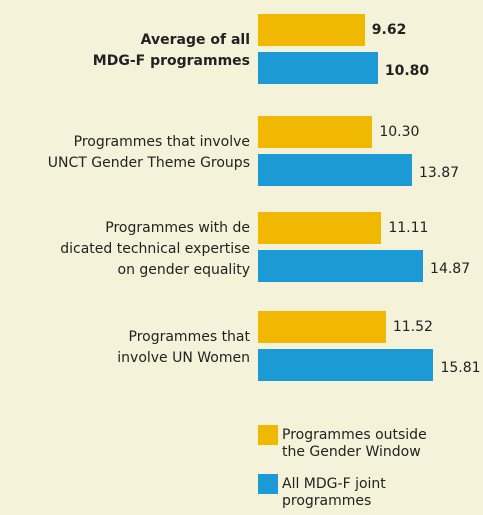 The image size is (483, 515). I want to click on value-label: 15.81, so click(460, 368).